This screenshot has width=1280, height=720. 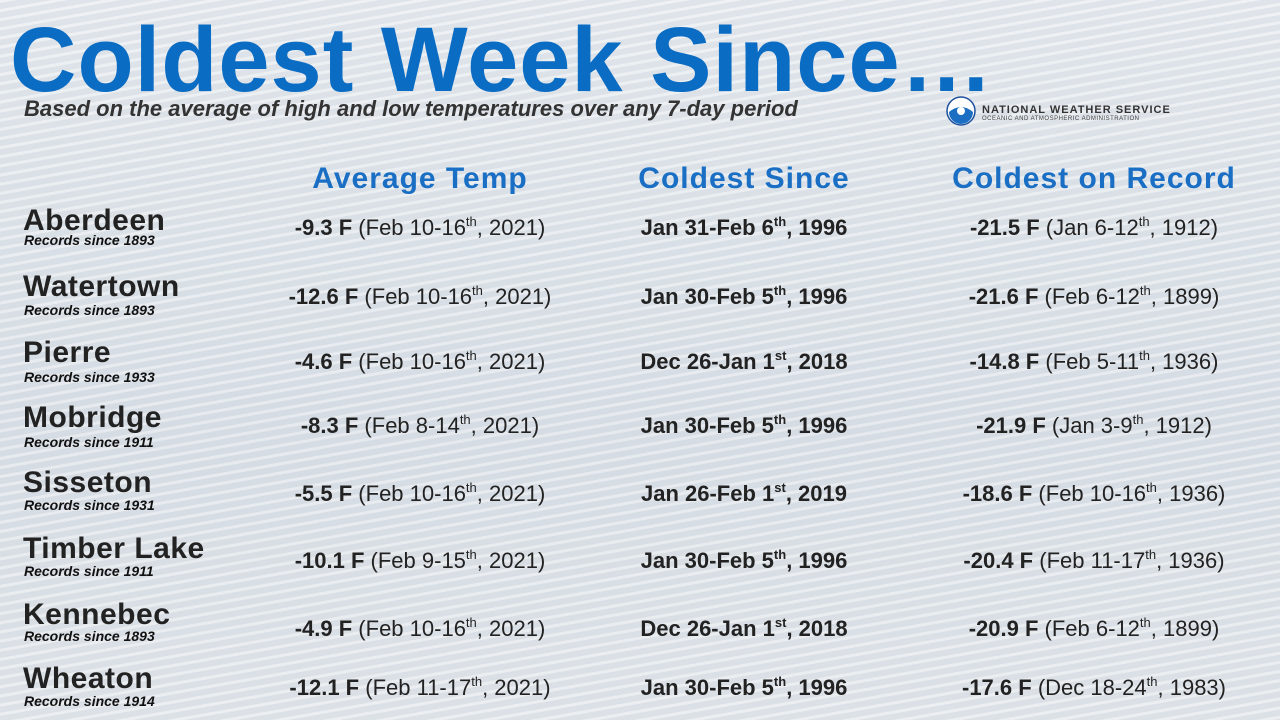 What do you see at coordinates (323, 628) in the screenshot?
I see `temperature: -4.9 F` at bounding box center [323, 628].